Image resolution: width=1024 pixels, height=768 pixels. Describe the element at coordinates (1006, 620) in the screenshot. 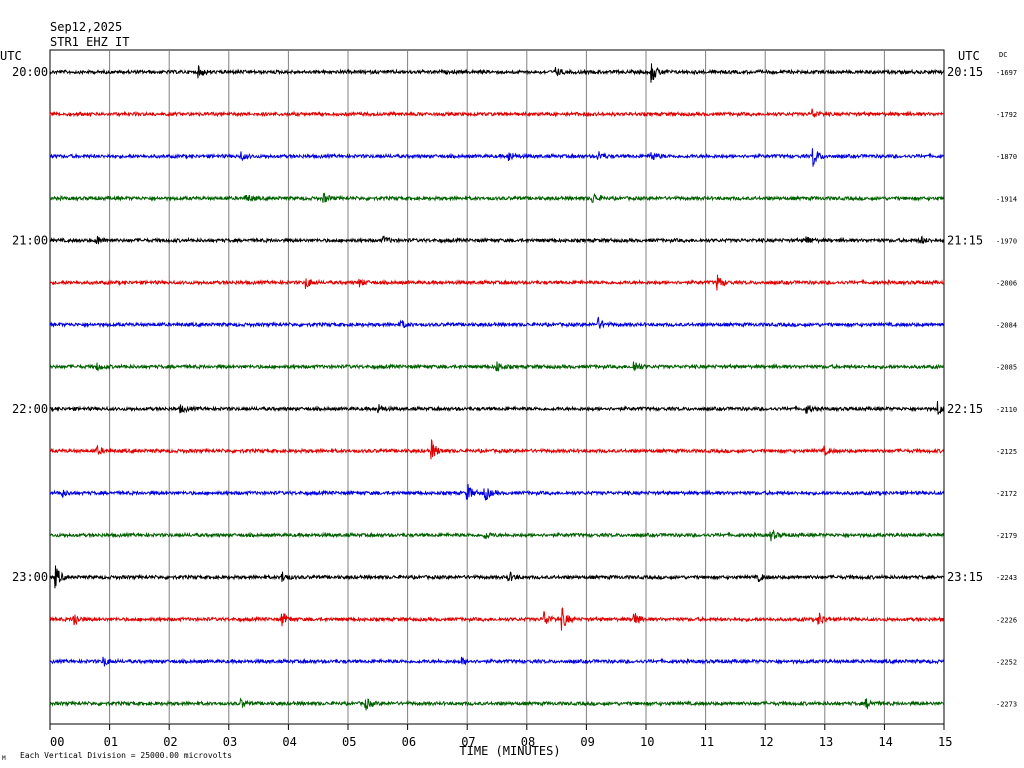

I see `row-dc-value: -2226` at that location.